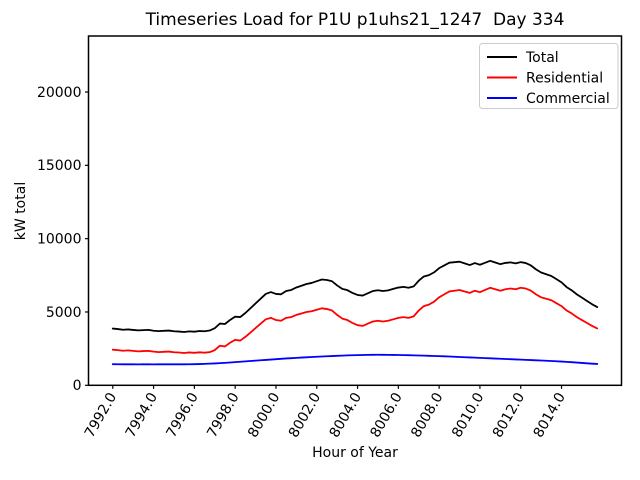 Image resolution: width=640 pixels, height=480 pixels. I want to click on legend-label-total: Total, so click(542, 58).